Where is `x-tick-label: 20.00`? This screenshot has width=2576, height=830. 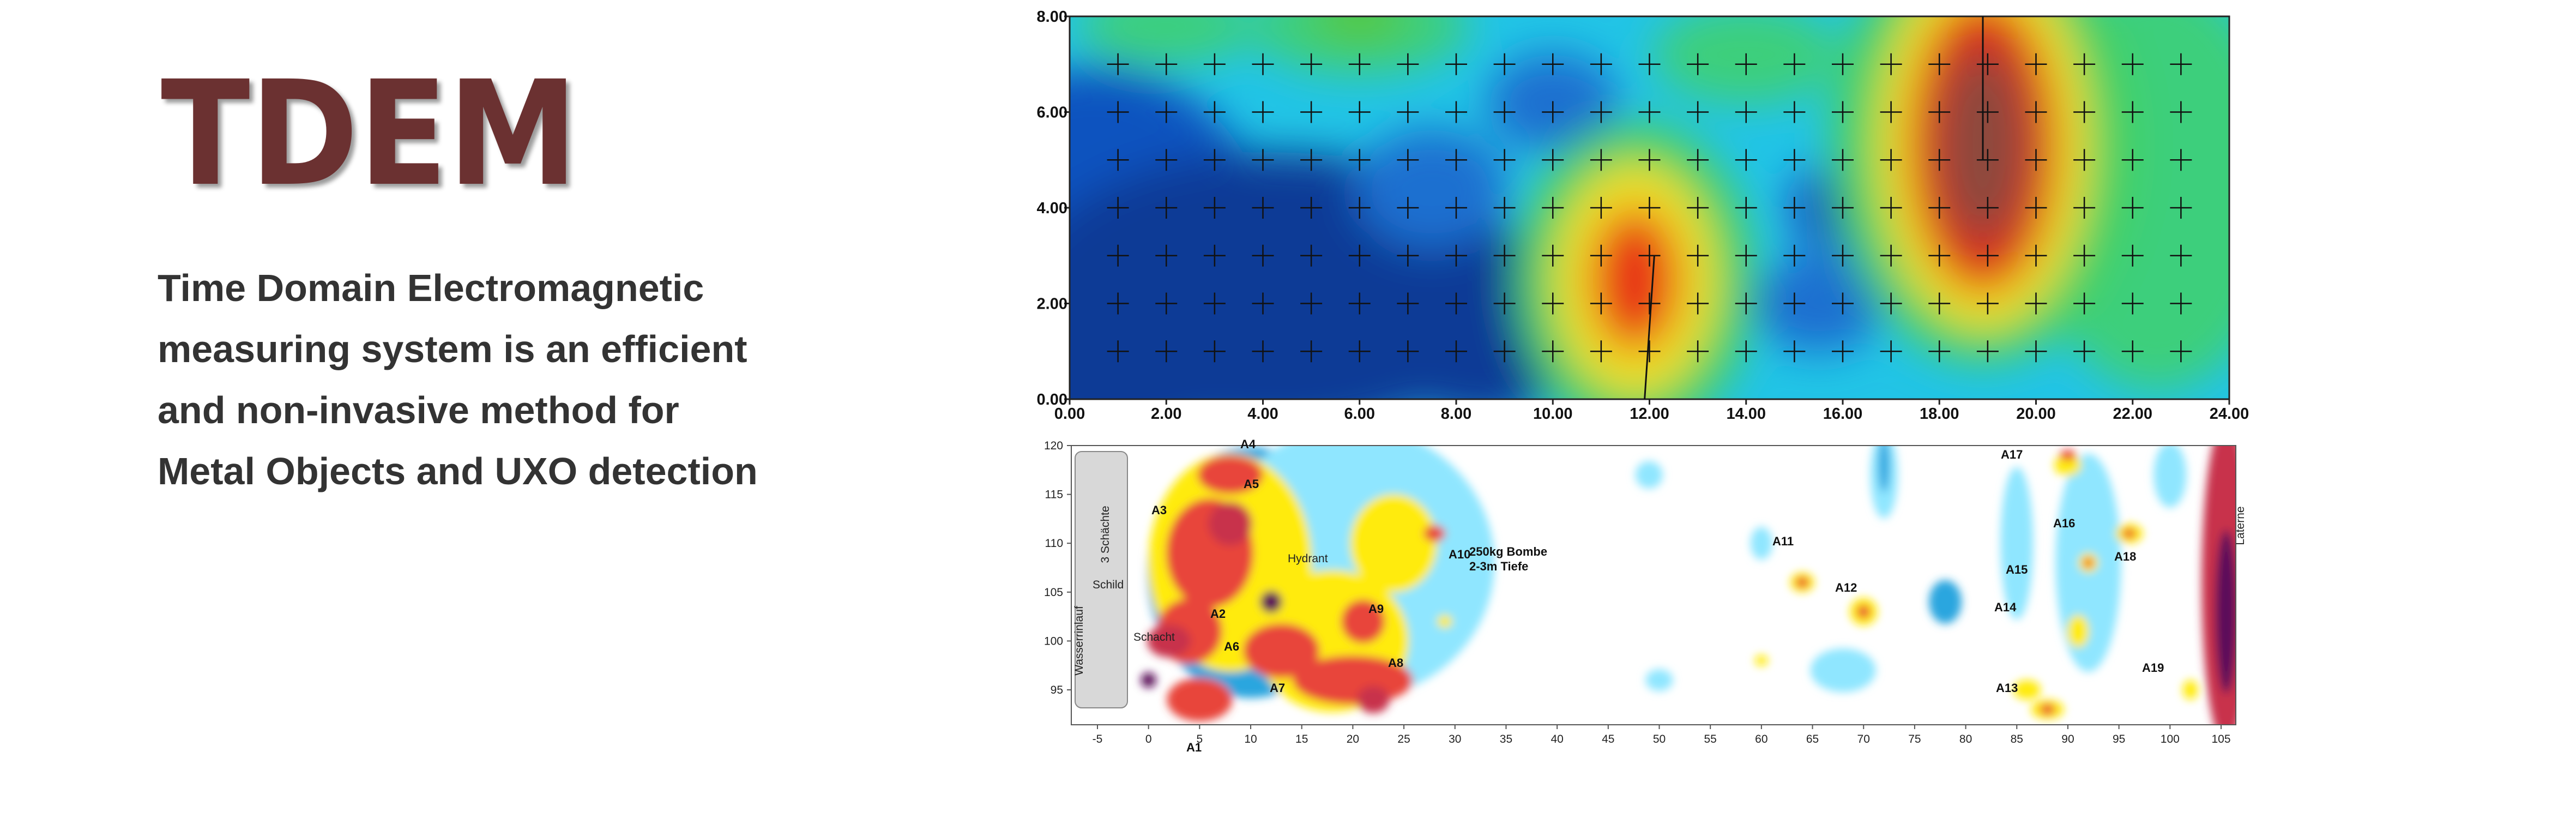
x-tick-label: 20.00 is located at coordinates (2036, 414).